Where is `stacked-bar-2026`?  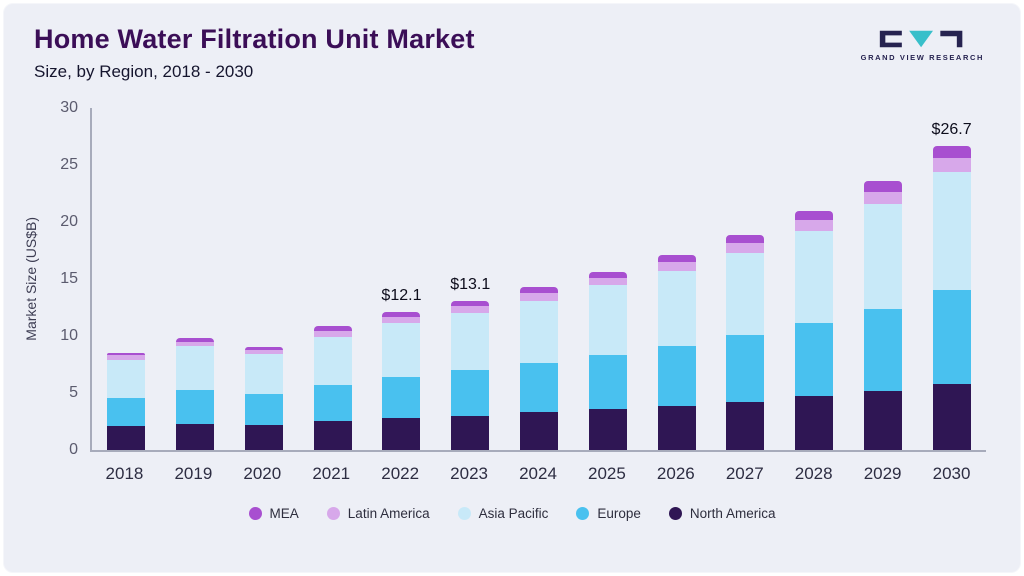 stacked-bar-2026 is located at coordinates (676, 352).